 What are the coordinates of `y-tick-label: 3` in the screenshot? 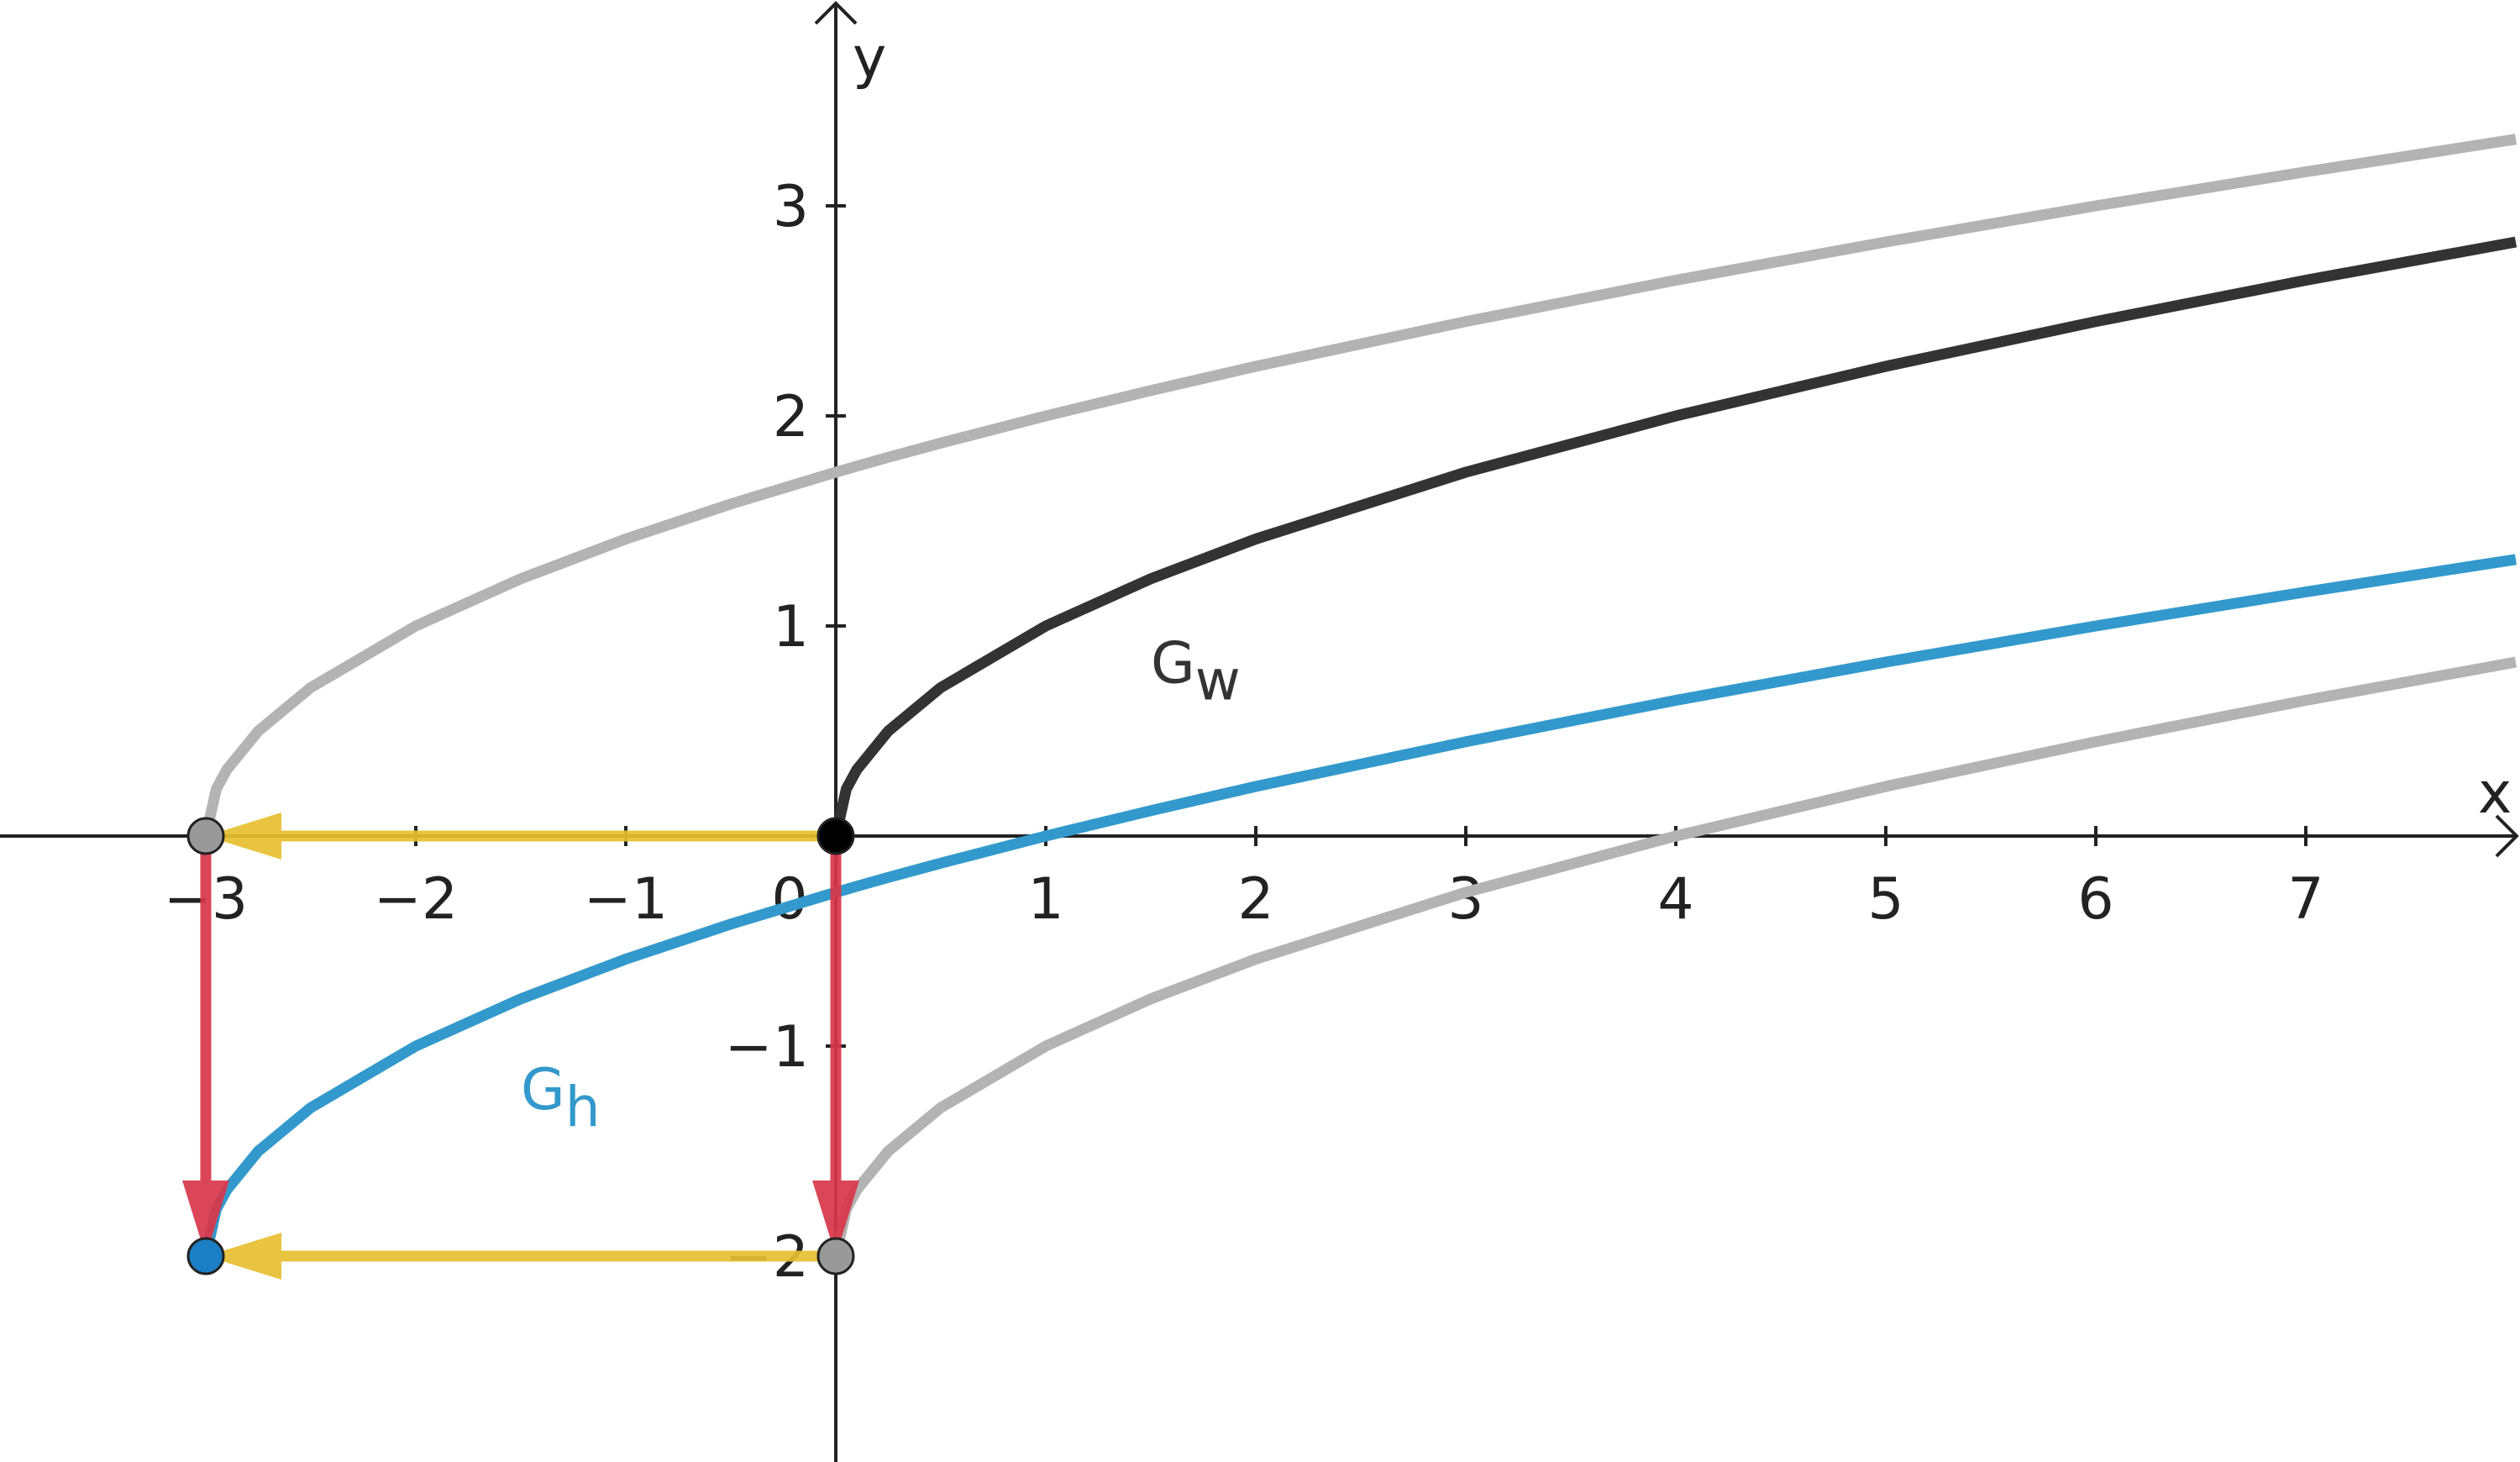 It's located at (791, 207).